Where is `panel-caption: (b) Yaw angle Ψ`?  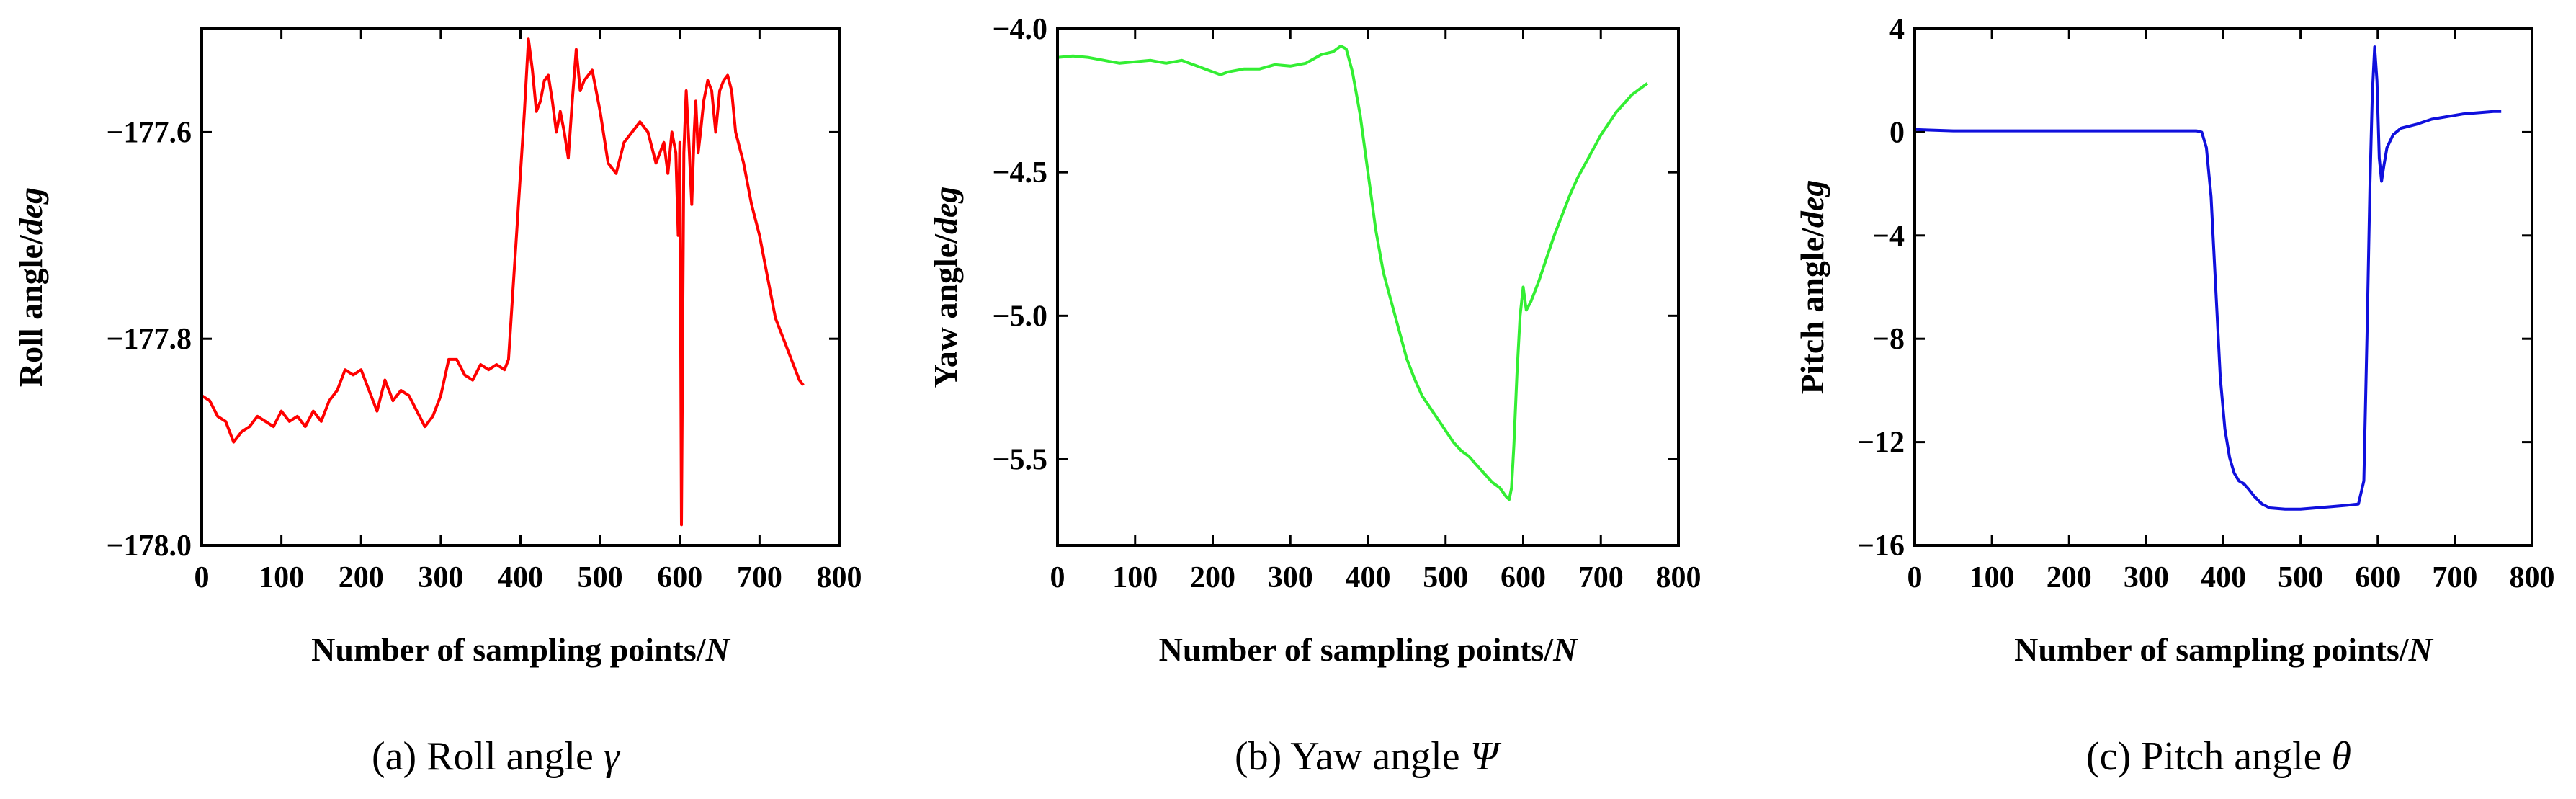
panel-caption: (b) Yaw angle Ψ is located at coordinates (1368, 757).